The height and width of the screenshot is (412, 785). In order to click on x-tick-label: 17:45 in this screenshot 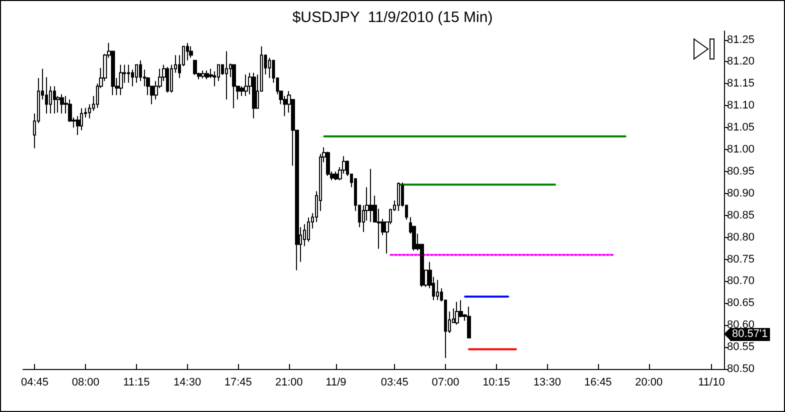, I will do `click(238, 382)`.